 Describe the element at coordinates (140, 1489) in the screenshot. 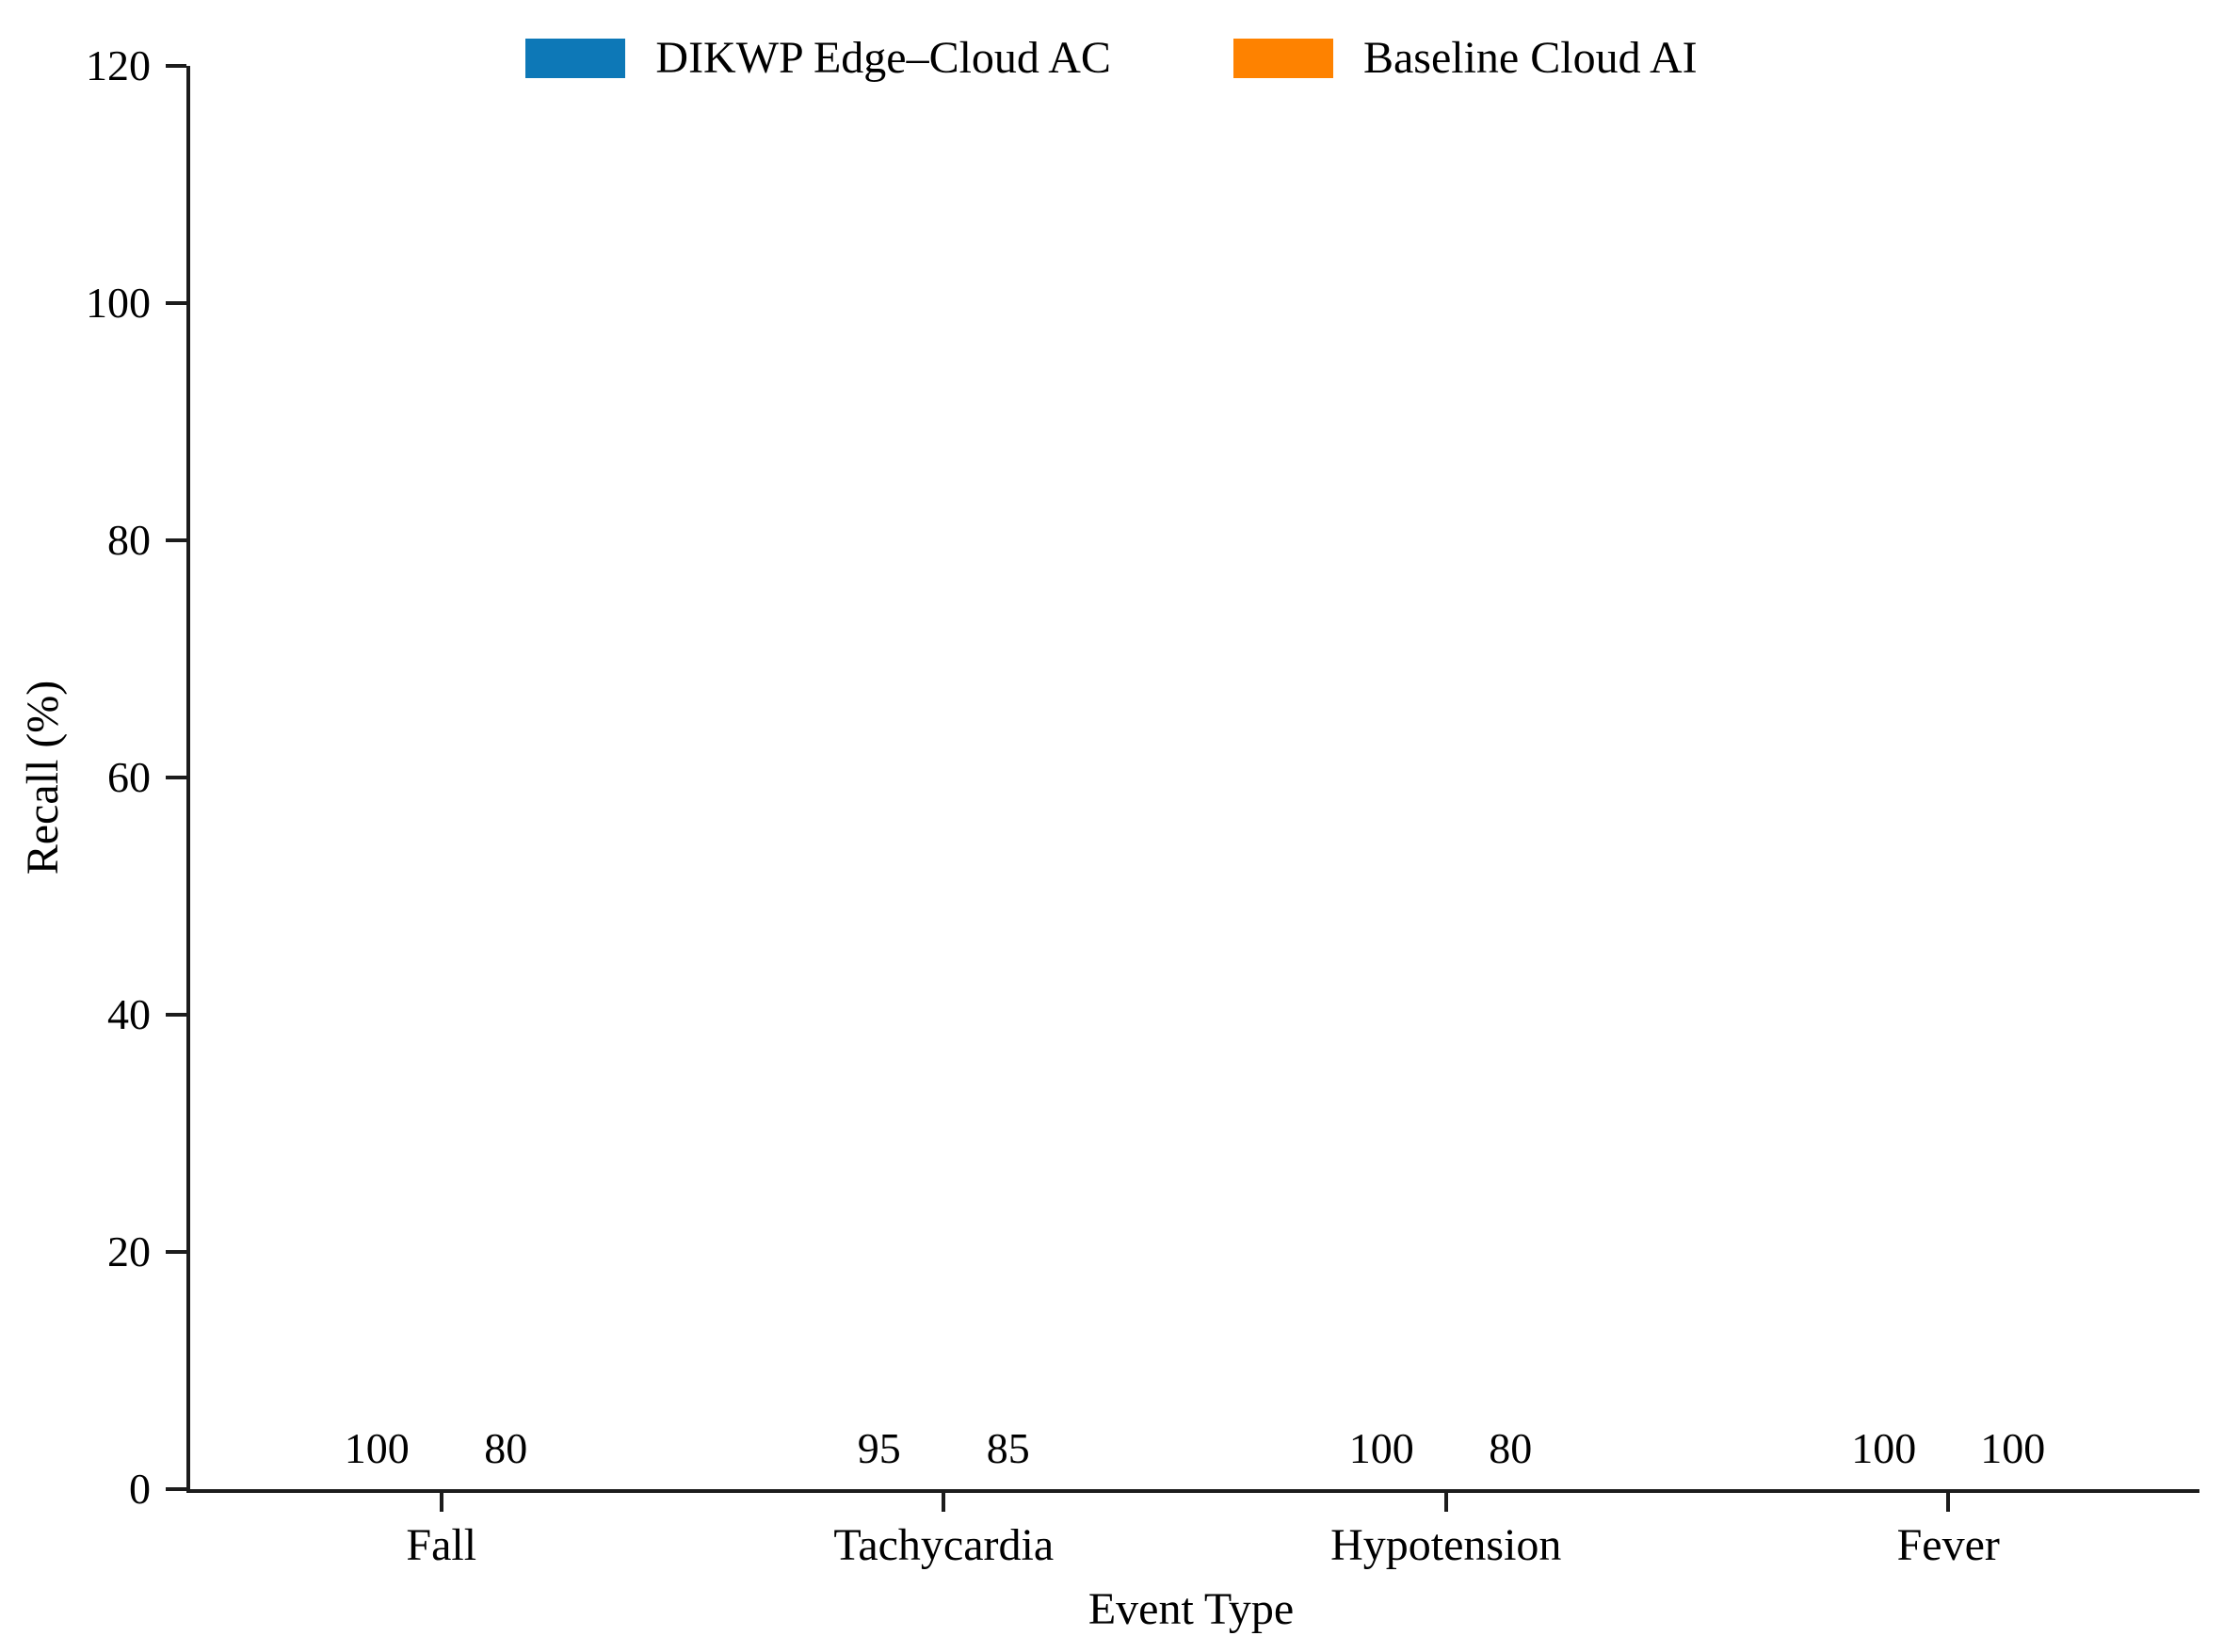

I see `y-tick-label: 0` at that location.